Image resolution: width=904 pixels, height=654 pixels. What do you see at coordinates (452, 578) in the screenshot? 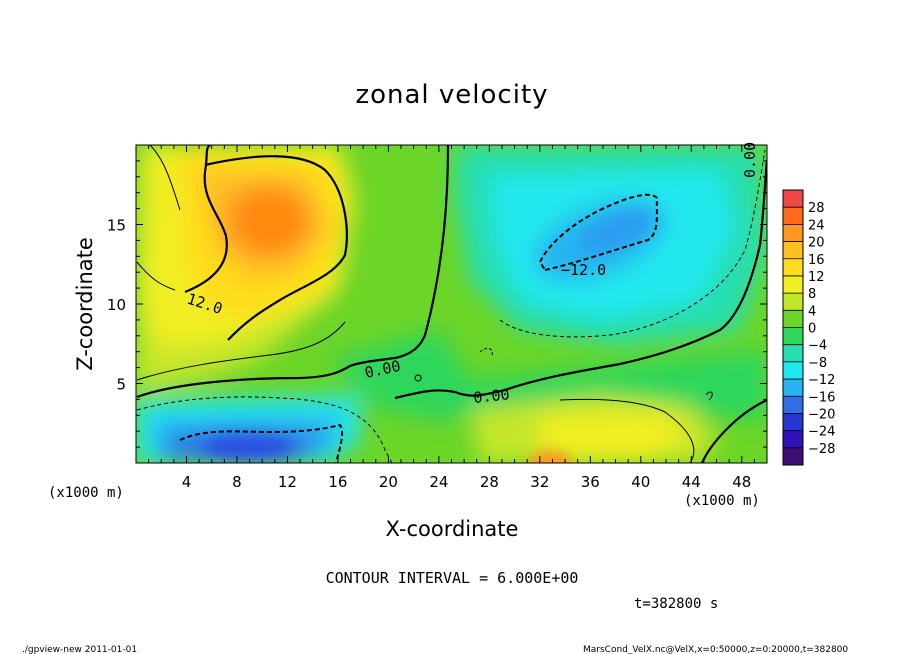
I see `contour-interval: CONTOUR INTERVAL = 6.000E+00` at bounding box center [452, 578].